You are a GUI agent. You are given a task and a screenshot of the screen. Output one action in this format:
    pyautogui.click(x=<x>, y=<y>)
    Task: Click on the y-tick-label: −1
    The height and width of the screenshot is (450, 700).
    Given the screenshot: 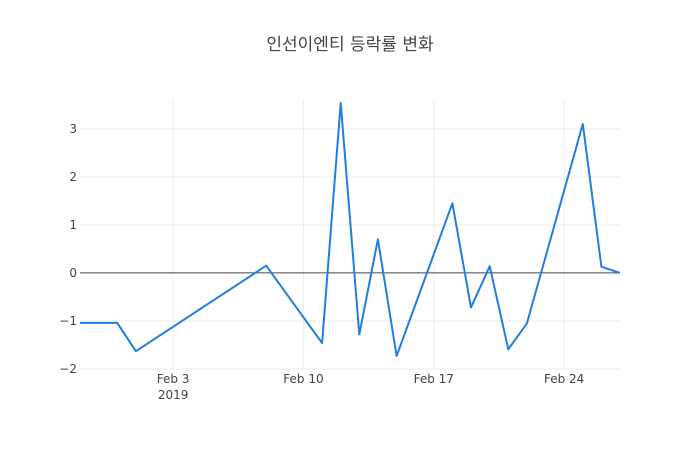 What is the action you would take?
    pyautogui.click(x=68, y=321)
    